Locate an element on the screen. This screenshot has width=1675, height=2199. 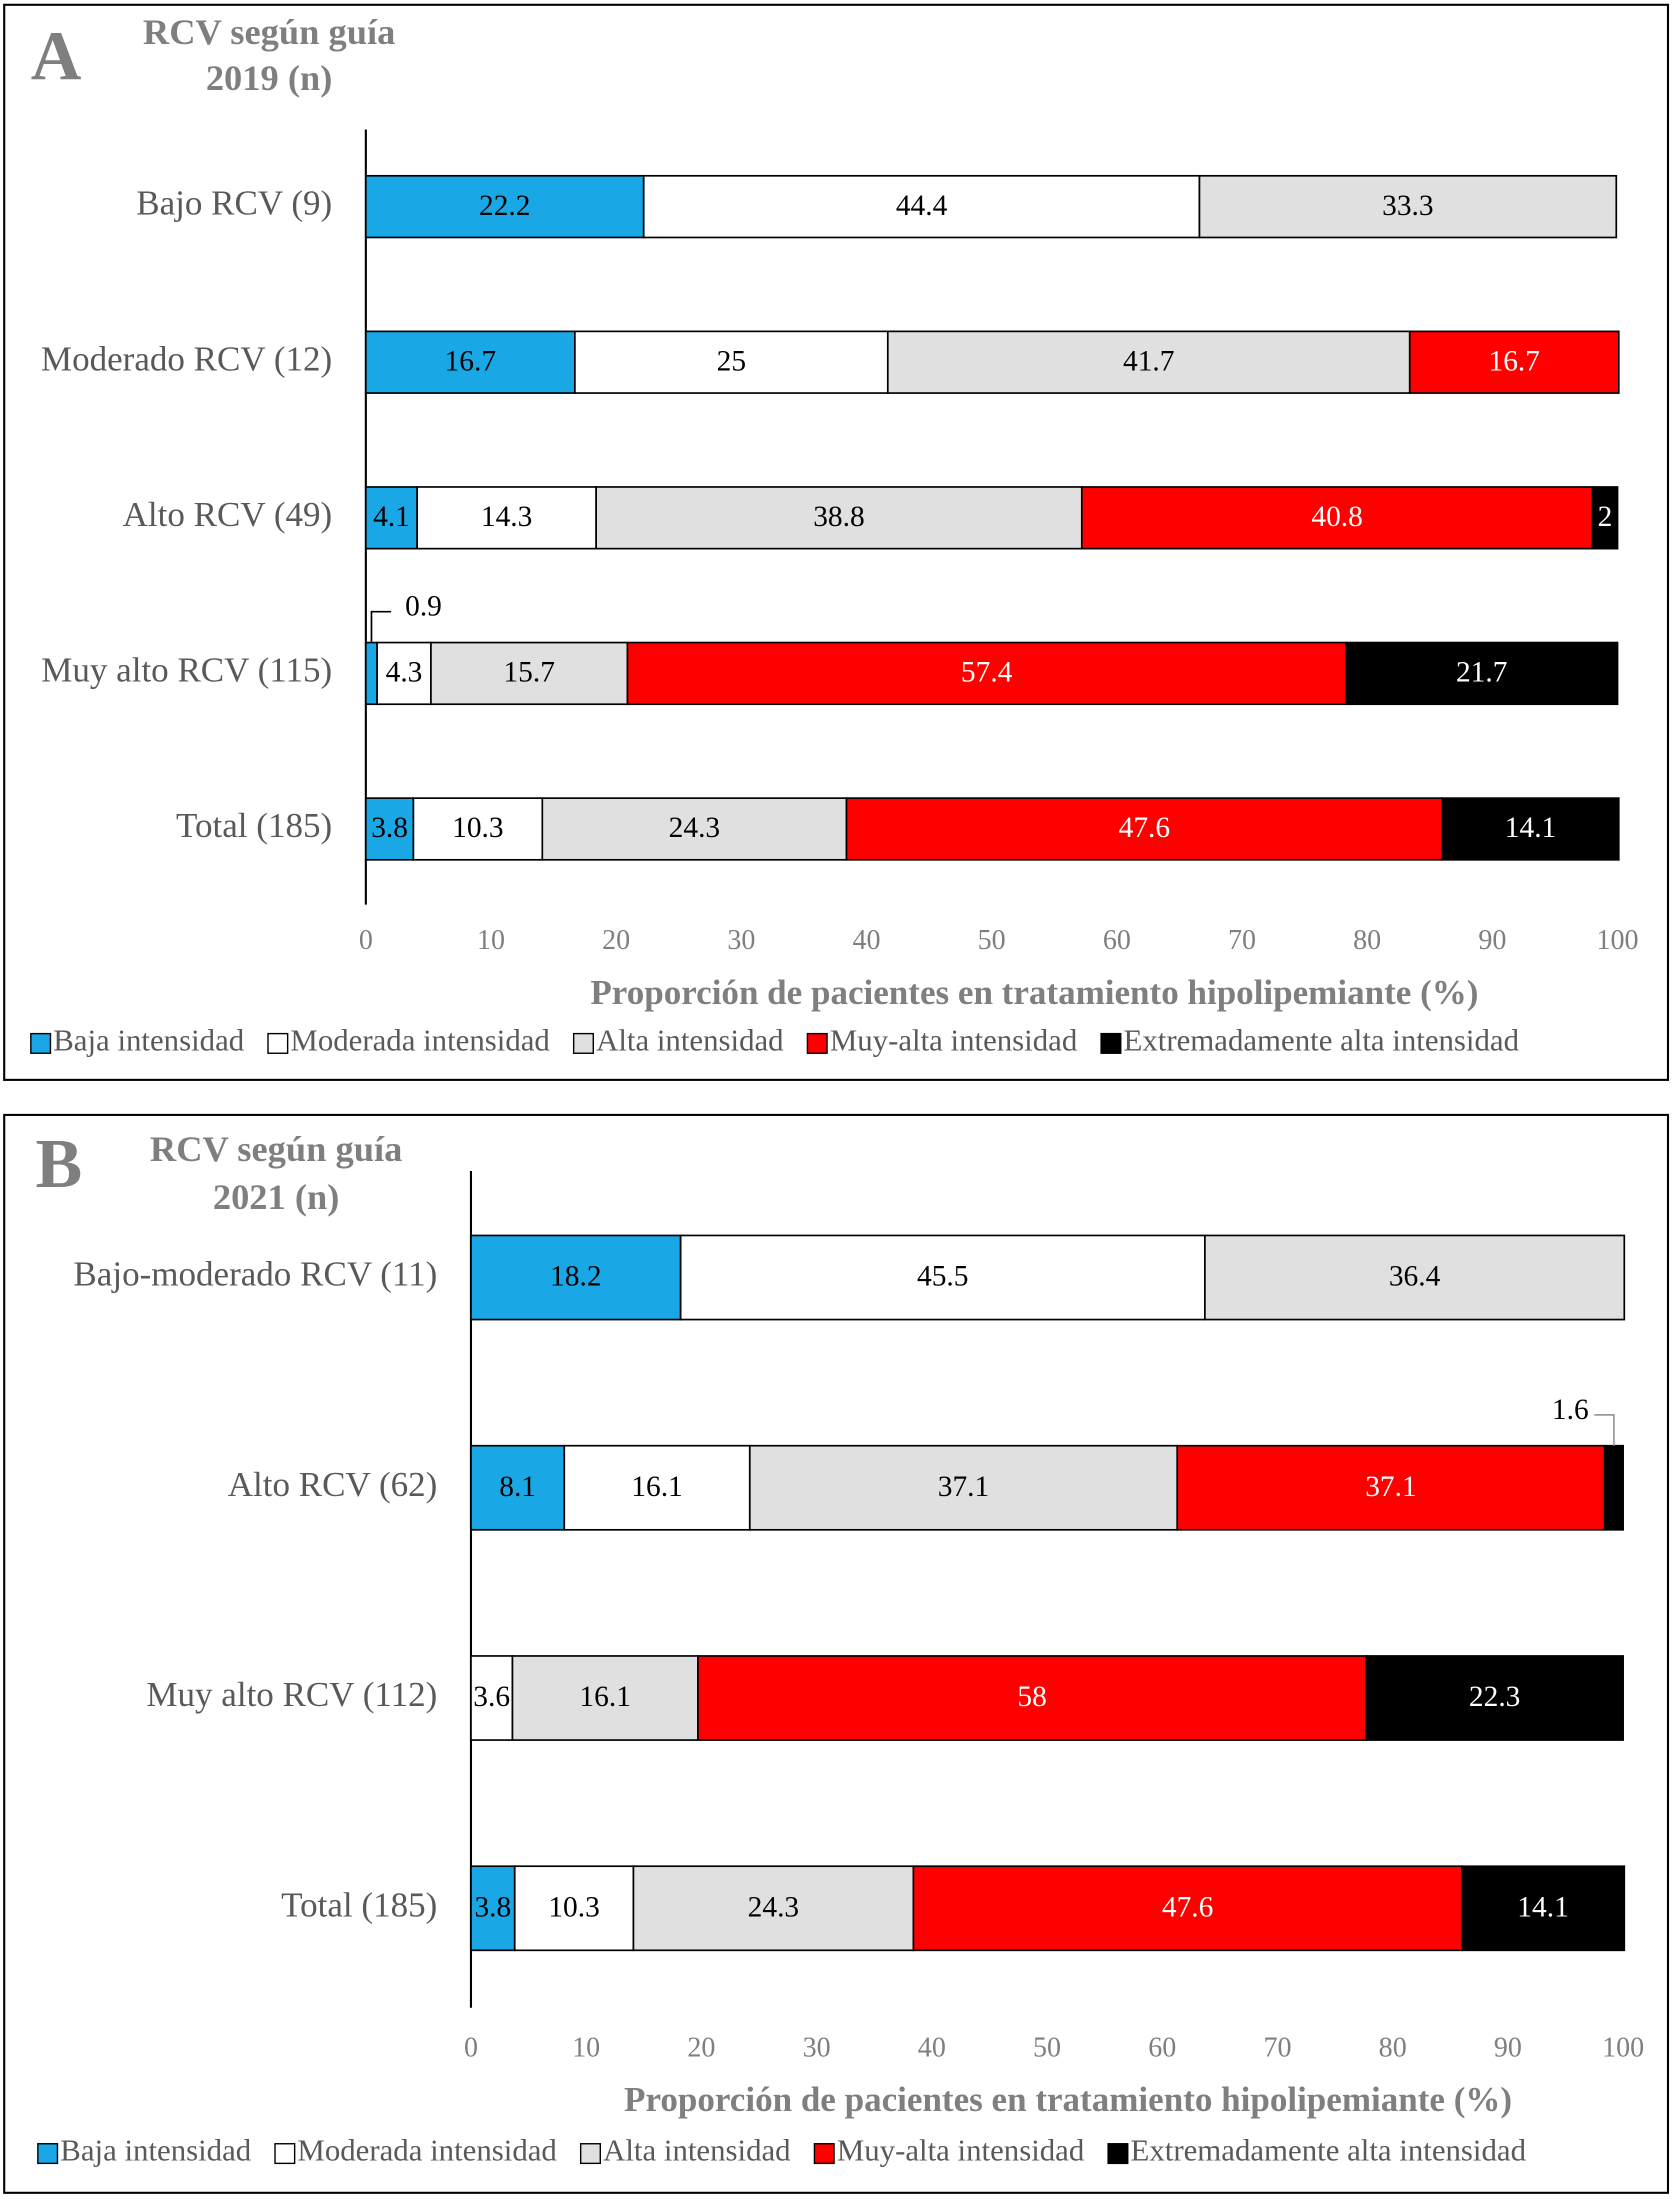
data-label: 40.8 is located at coordinates (1336, 517).